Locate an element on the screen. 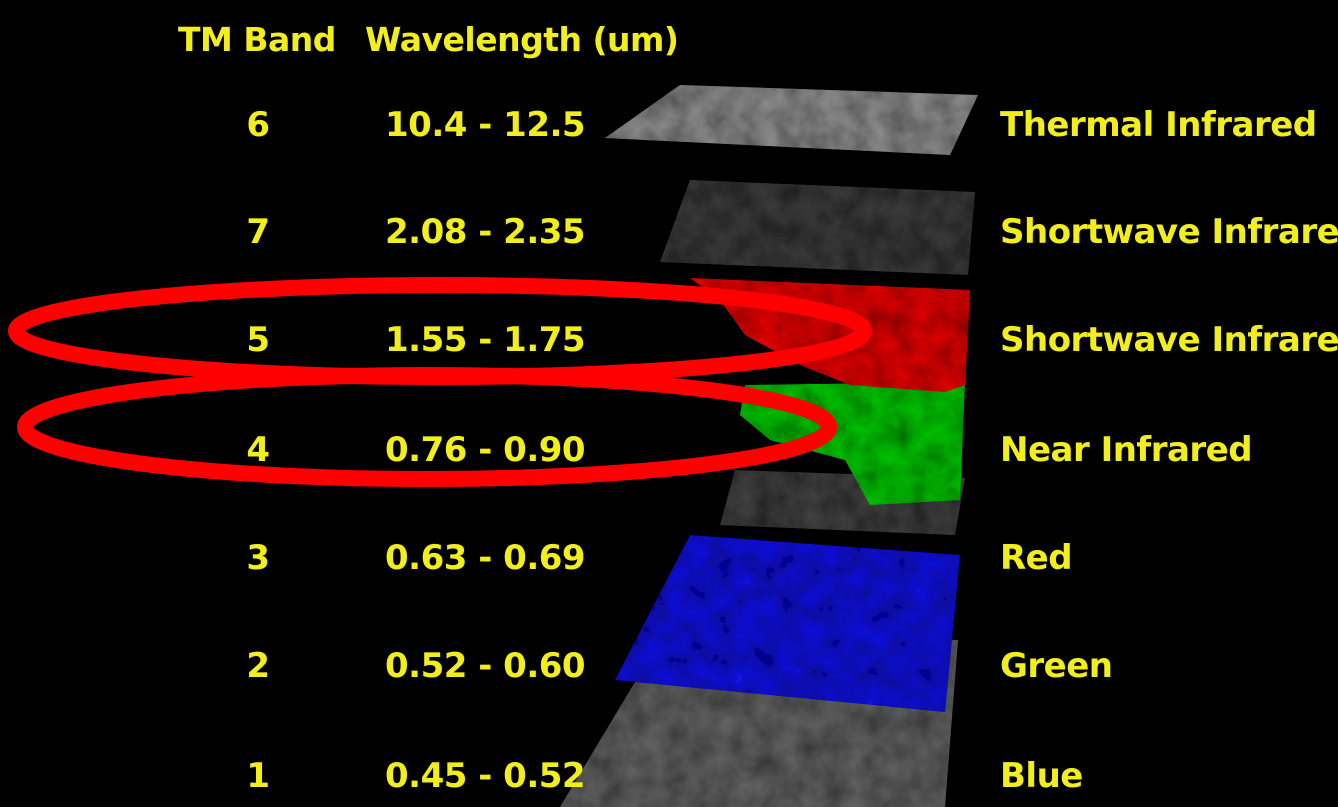 The image size is (1338, 807). band-name: Red is located at coordinates (1036, 558).